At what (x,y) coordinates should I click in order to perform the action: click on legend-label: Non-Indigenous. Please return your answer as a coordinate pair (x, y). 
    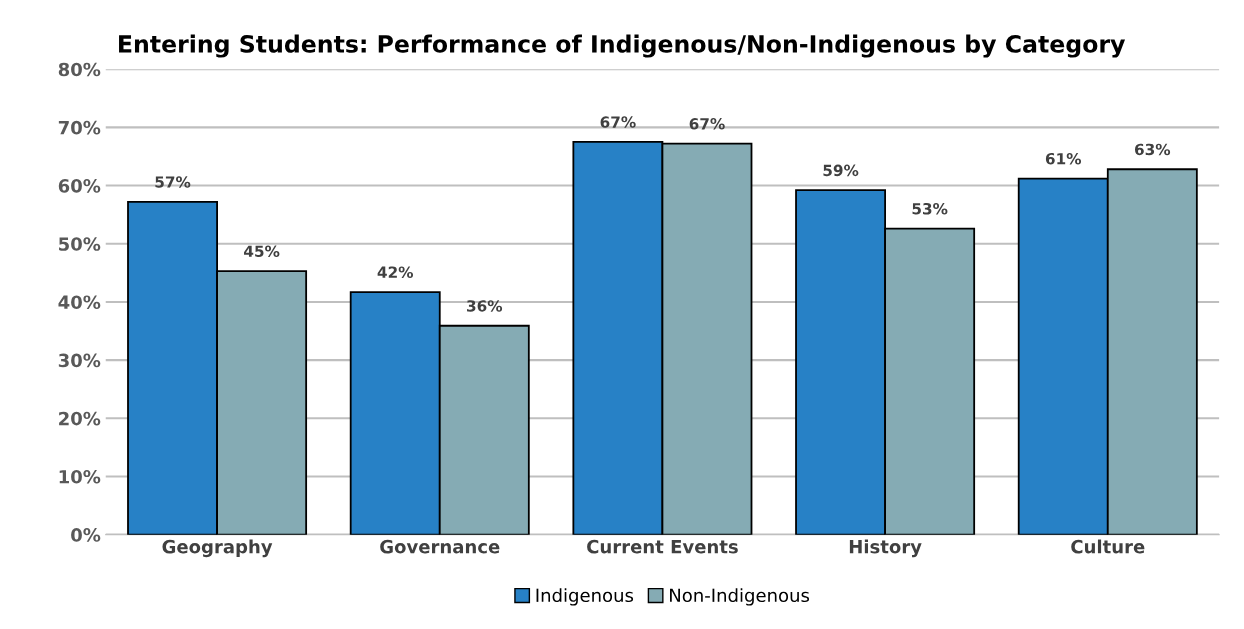
    Looking at the image, I should click on (740, 597).